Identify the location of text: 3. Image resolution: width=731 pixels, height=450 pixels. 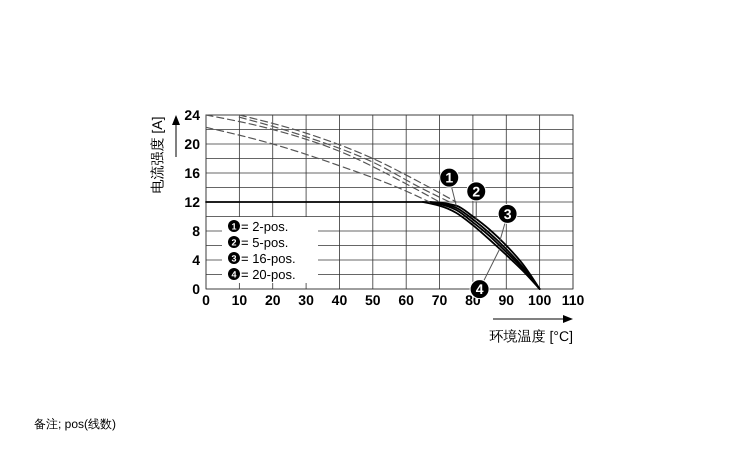
(234, 259).